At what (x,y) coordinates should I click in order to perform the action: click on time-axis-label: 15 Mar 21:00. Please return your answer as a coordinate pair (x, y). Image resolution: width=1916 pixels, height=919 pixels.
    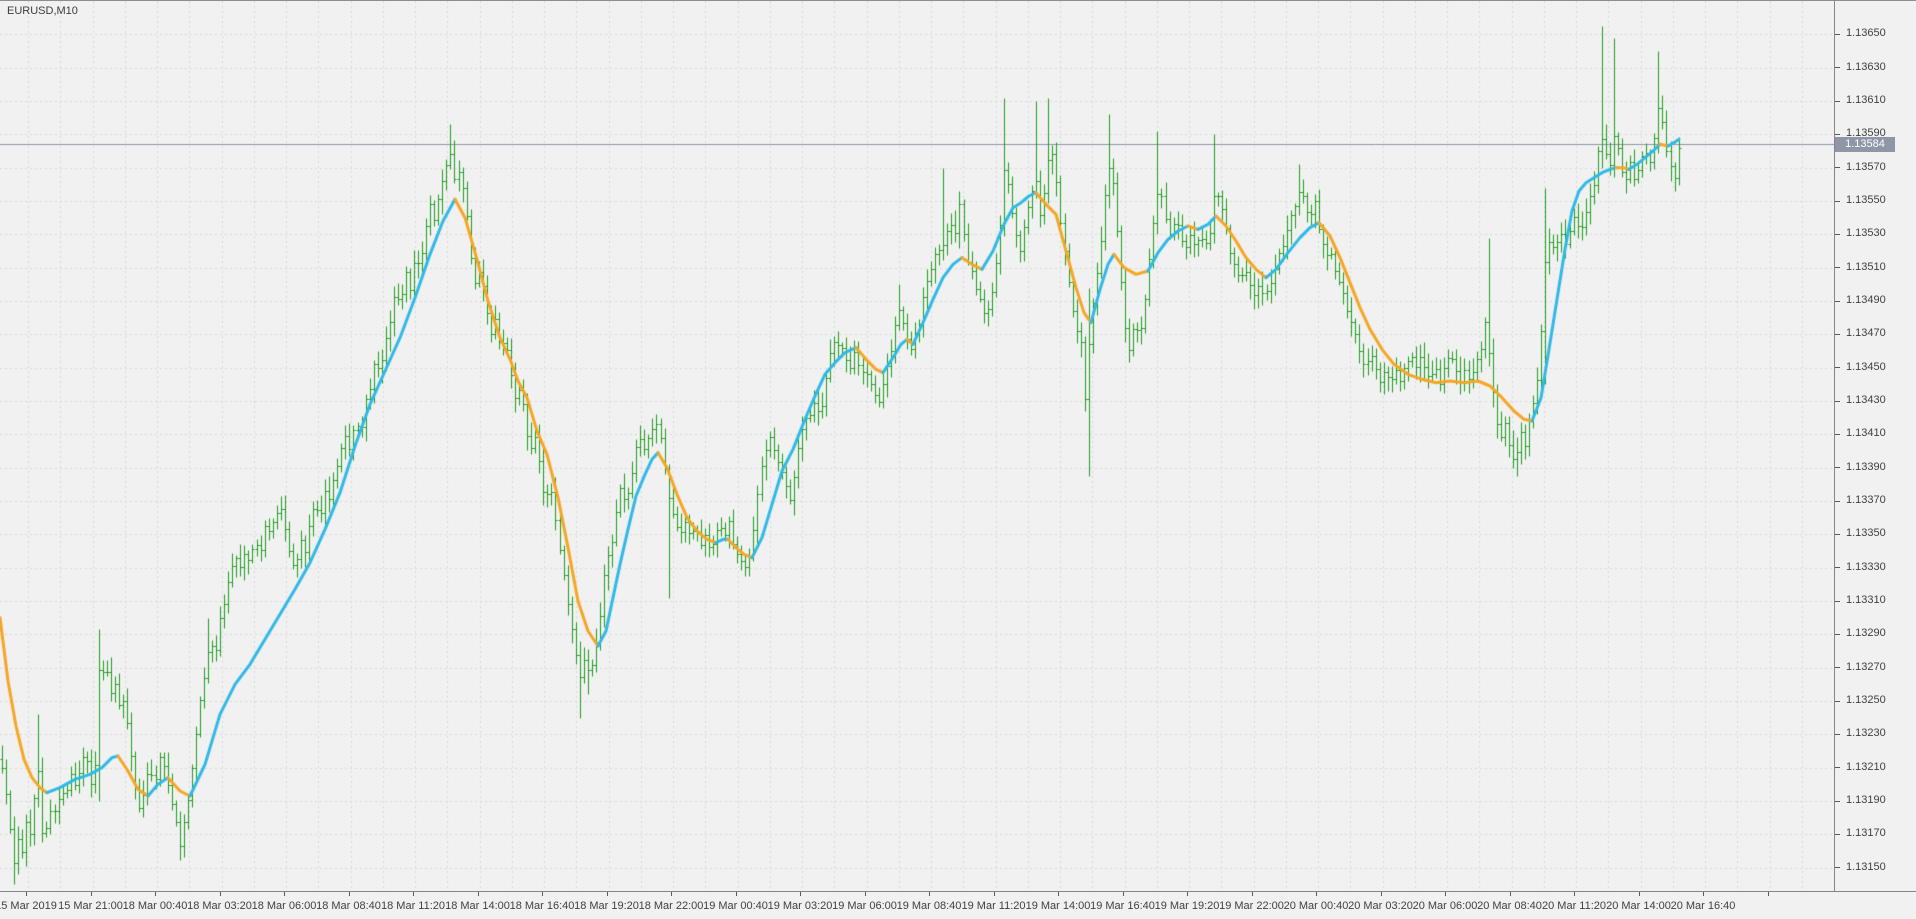
    Looking at the image, I should click on (90, 906).